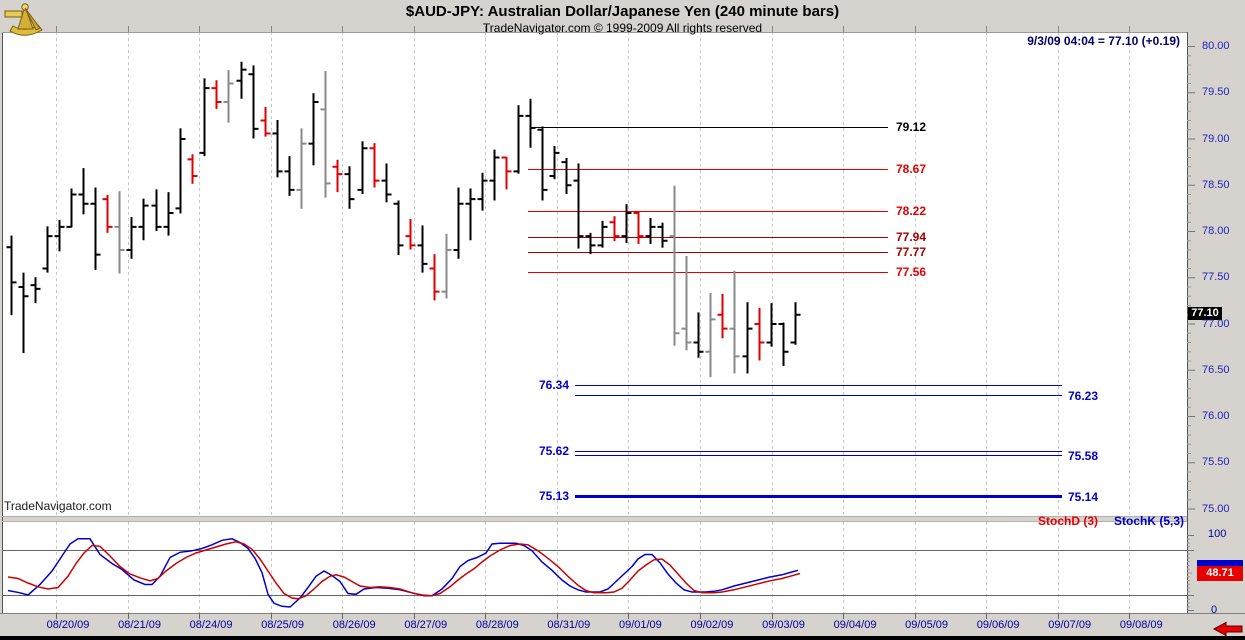 Image resolution: width=1245 pixels, height=640 pixels. What do you see at coordinates (1216, 46) in the screenshot?
I see `price-axis-label: 80.00` at bounding box center [1216, 46].